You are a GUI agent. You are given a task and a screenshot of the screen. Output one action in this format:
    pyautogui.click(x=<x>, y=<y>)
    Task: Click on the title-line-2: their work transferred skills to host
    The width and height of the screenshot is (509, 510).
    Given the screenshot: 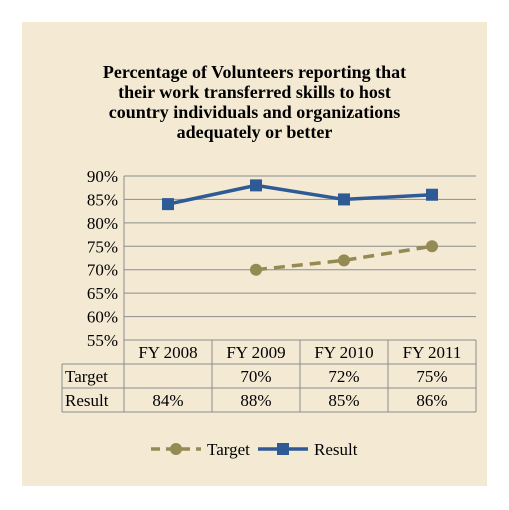 What is the action you would take?
    pyautogui.click(x=254, y=92)
    